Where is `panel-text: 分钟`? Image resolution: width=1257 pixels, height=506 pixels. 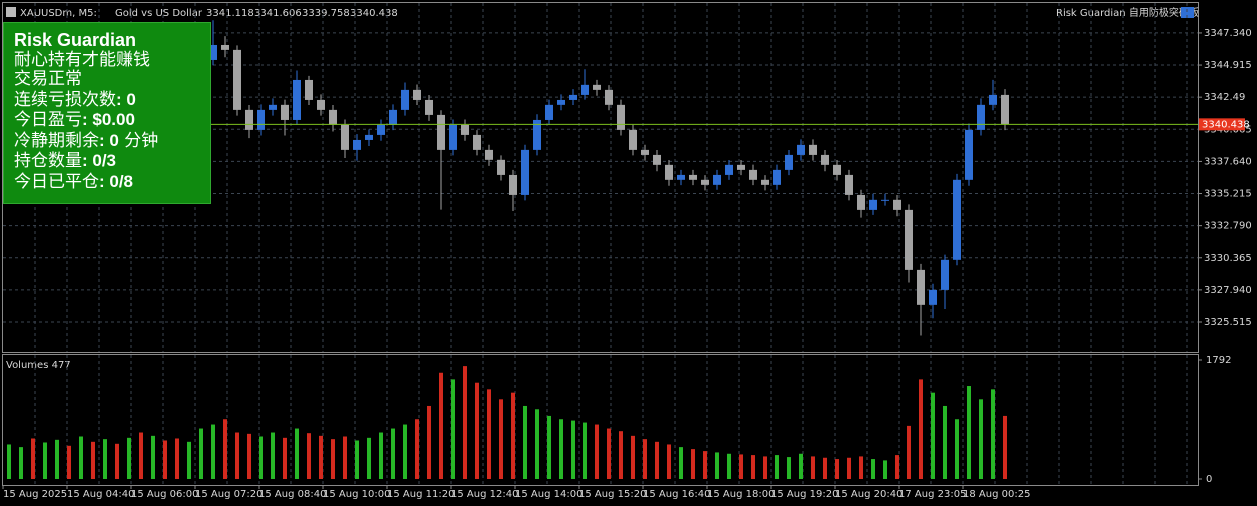
panel-text: 分钟 is located at coordinates (138, 140).